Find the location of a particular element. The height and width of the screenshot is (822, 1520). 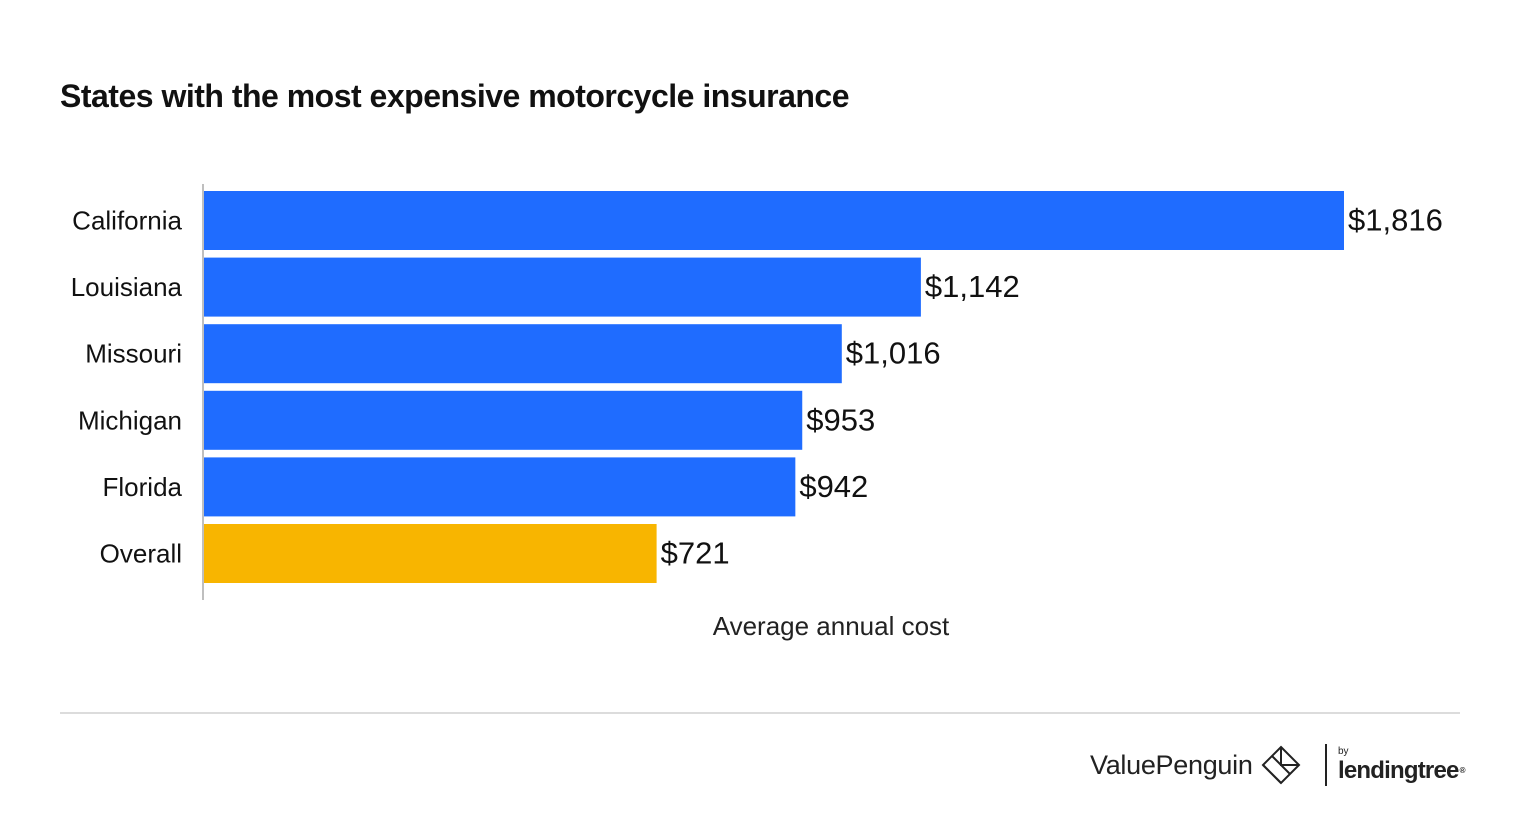

bar-california is located at coordinates (774, 220).